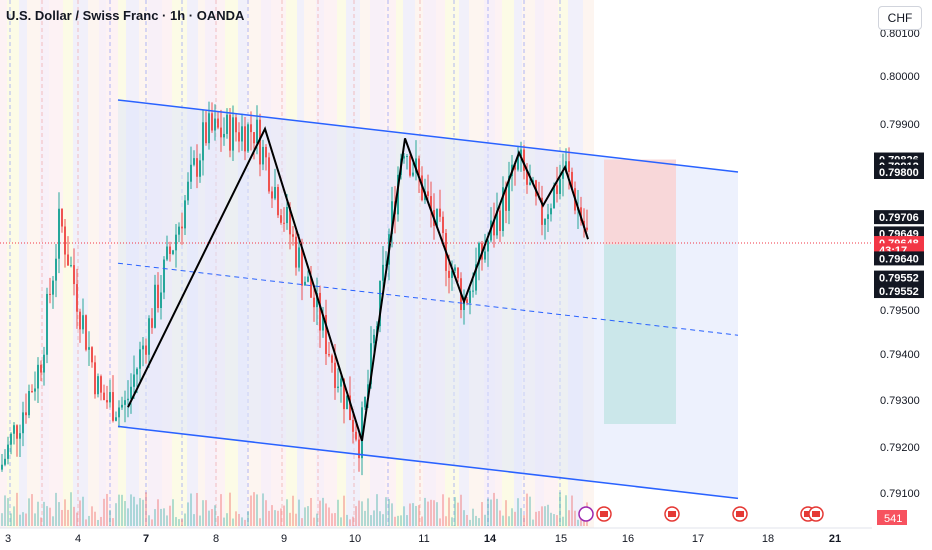  Describe the element at coordinates (768, 539) in the screenshot. I see `time-tick-label: 18` at that location.